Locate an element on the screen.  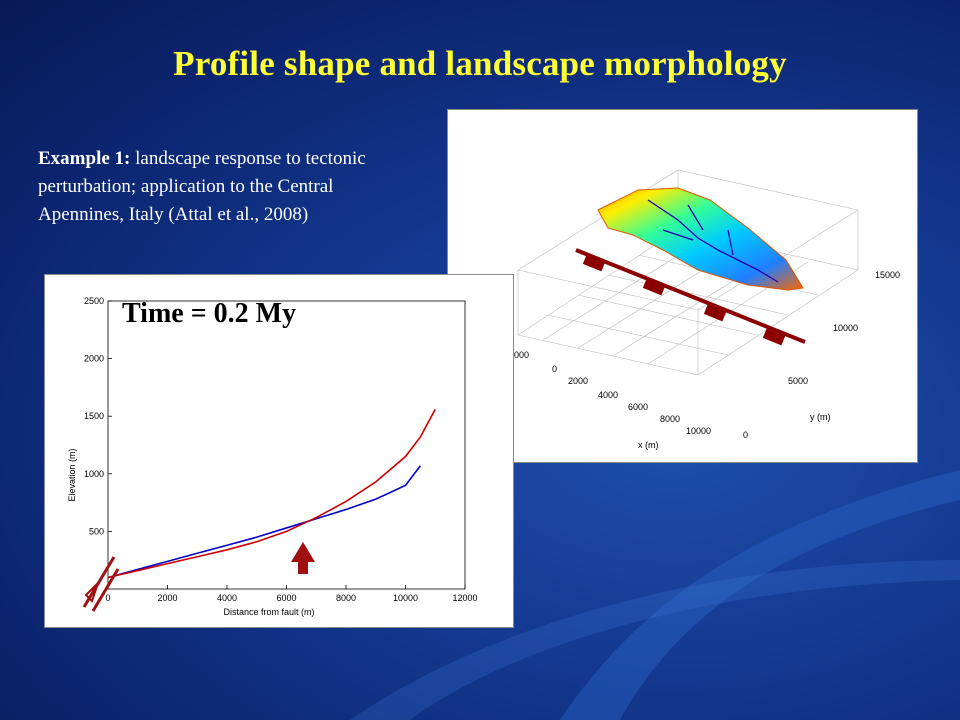
y-tick-label: 2000 is located at coordinates (94, 359).